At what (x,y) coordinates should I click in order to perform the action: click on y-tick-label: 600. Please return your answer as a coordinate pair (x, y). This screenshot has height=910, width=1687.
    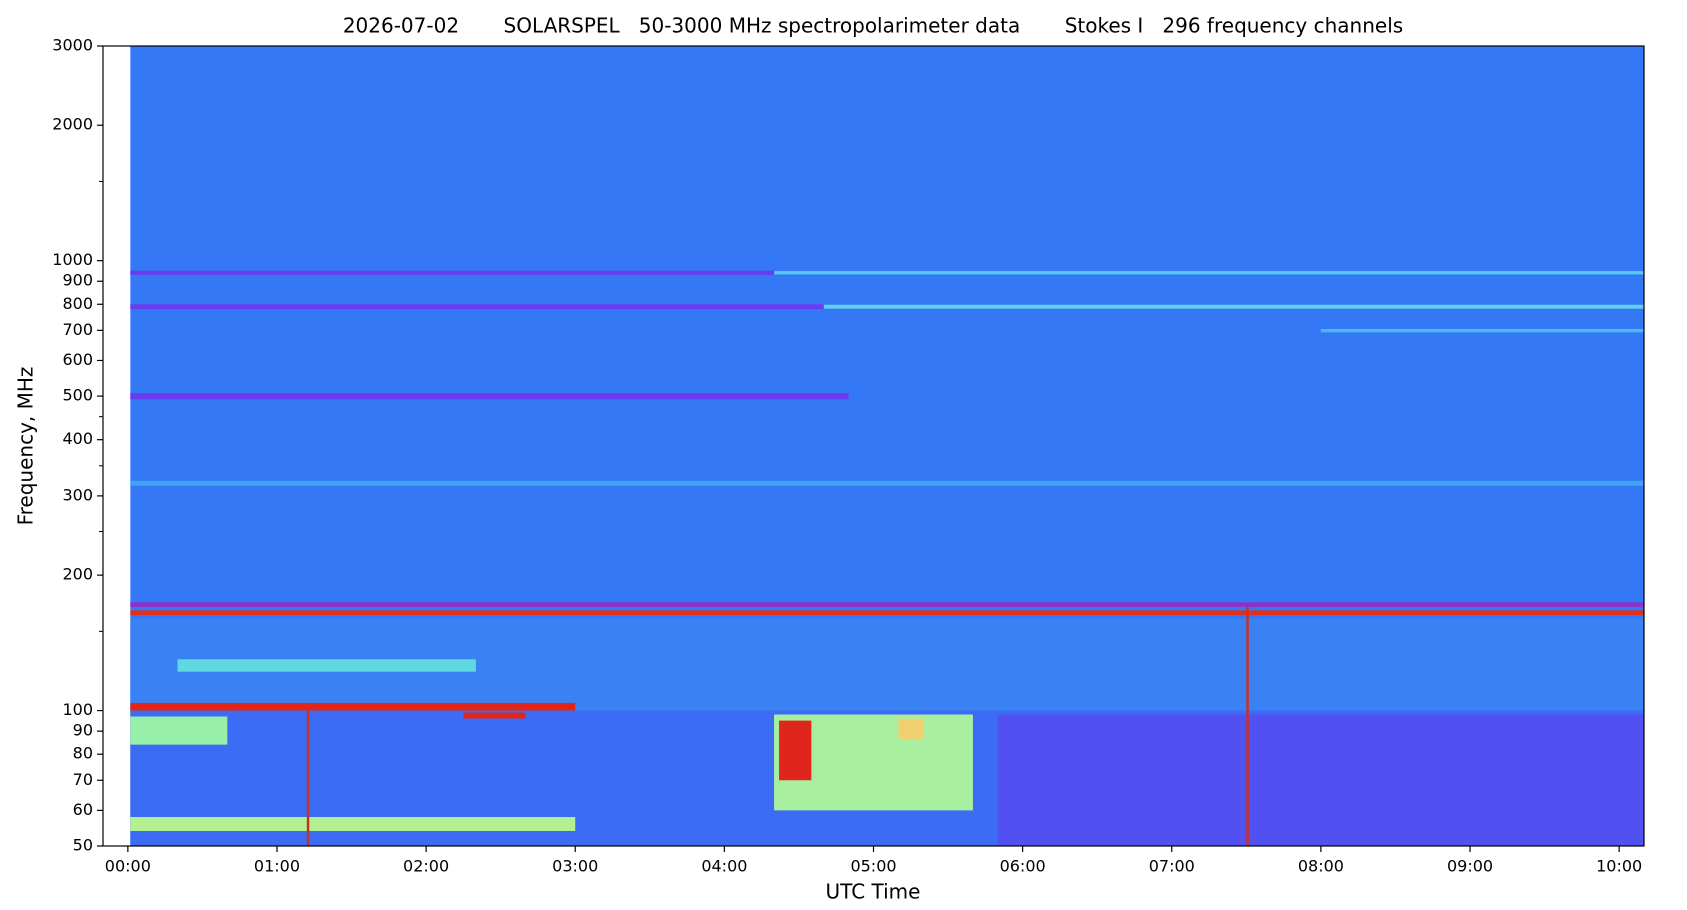
    Looking at the image, I should click on (77, 359).